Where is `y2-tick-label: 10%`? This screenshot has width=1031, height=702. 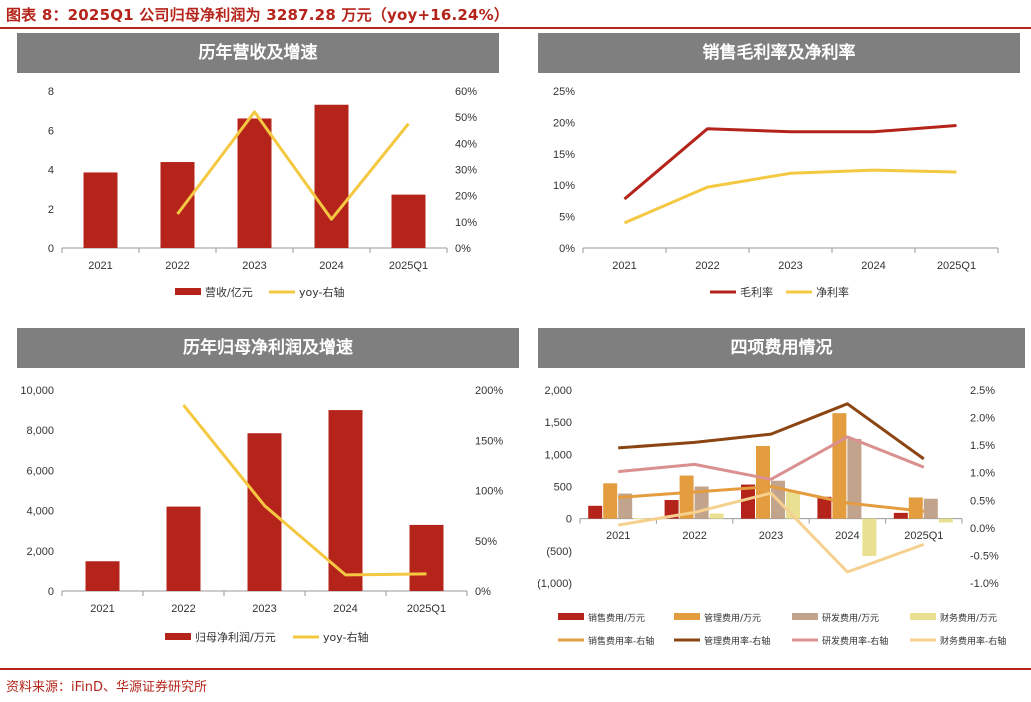 y2-tick-label: 10% is located at coordinates (466, 223).